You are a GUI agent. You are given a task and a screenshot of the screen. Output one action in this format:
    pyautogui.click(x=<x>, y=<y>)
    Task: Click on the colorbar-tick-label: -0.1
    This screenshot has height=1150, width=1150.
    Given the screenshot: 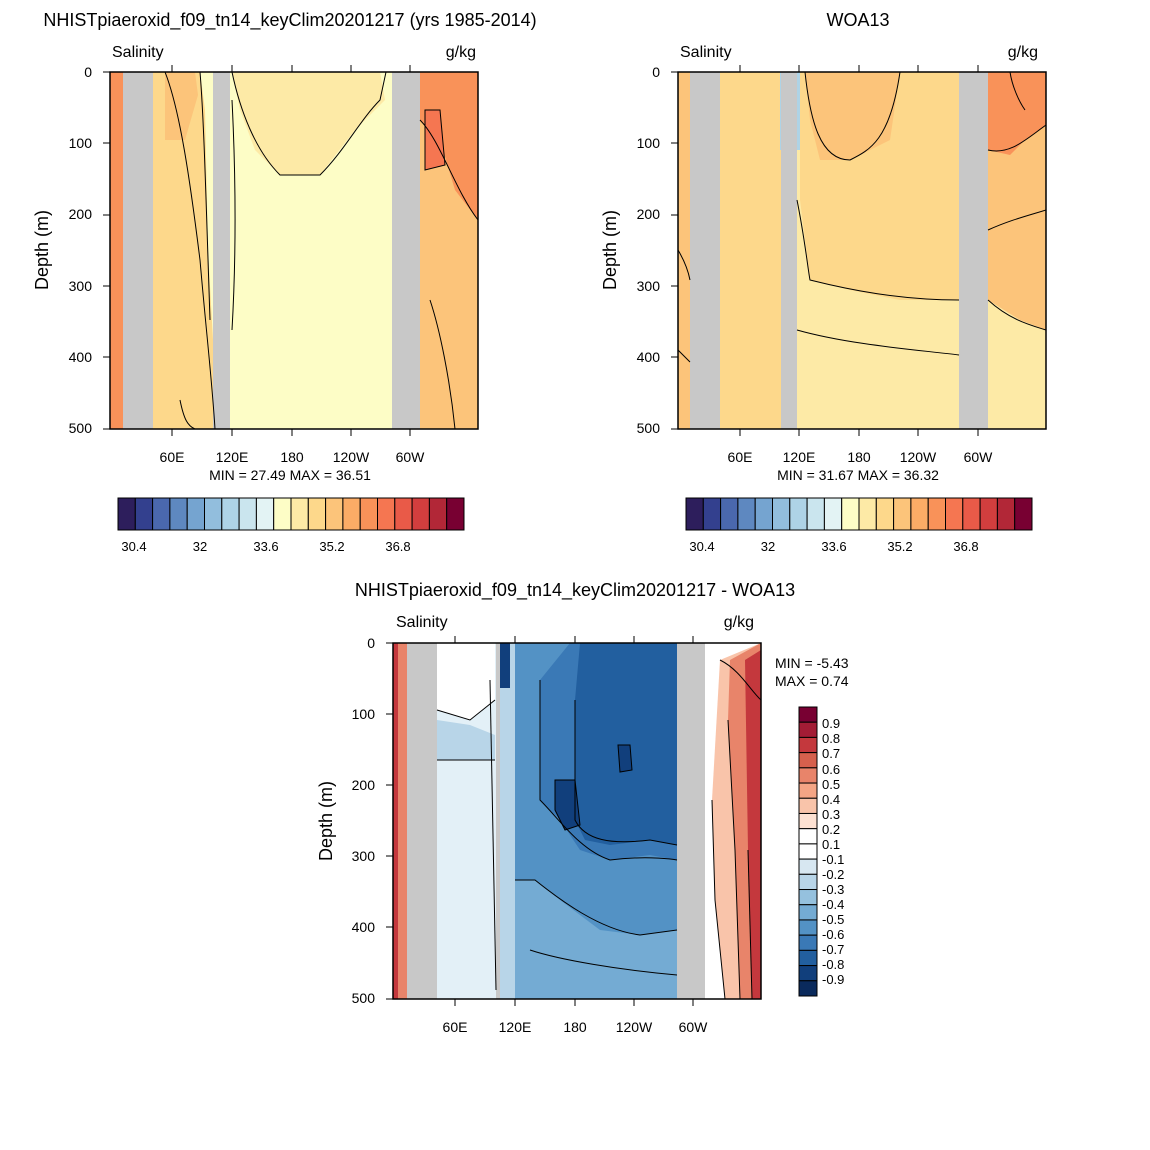 What is the action you would take?
    pyautogui.click(x=833, y=859)
    